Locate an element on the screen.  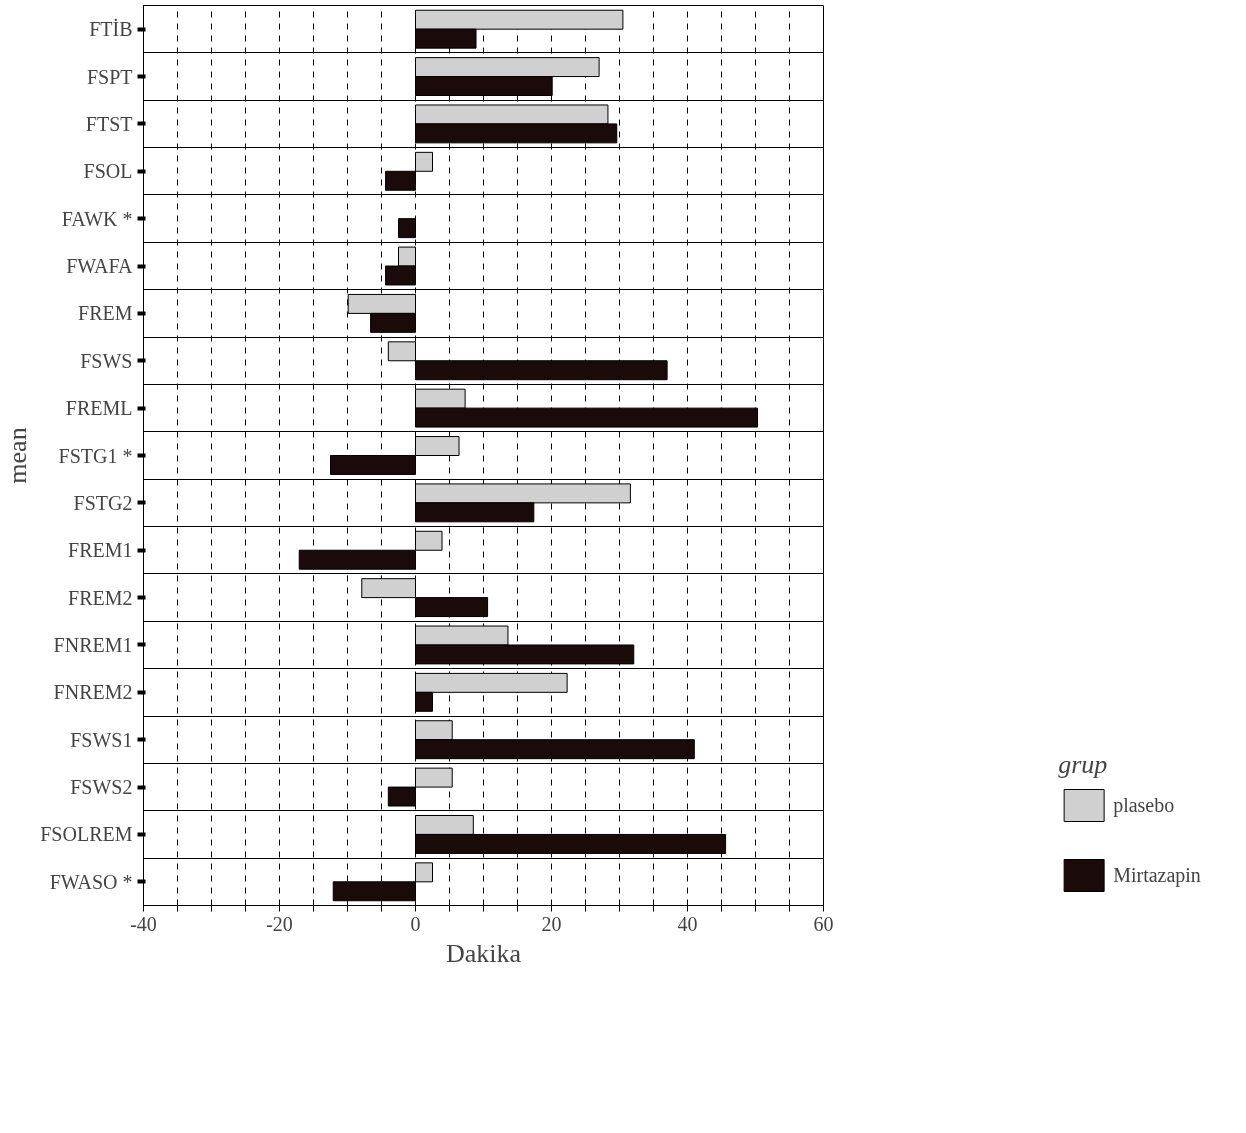
x-tick-label: 40 is located at coordinates (687, 923).